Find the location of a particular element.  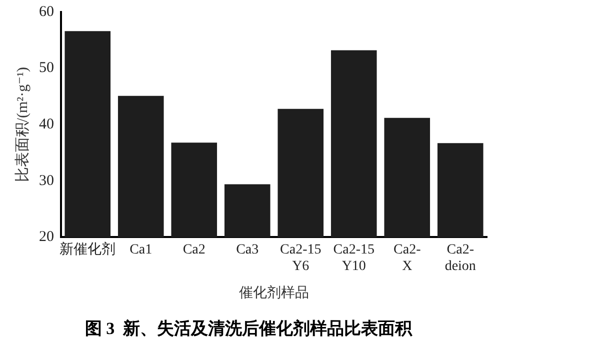

y-tick-label: 20 is located at coordinates (46, 237).